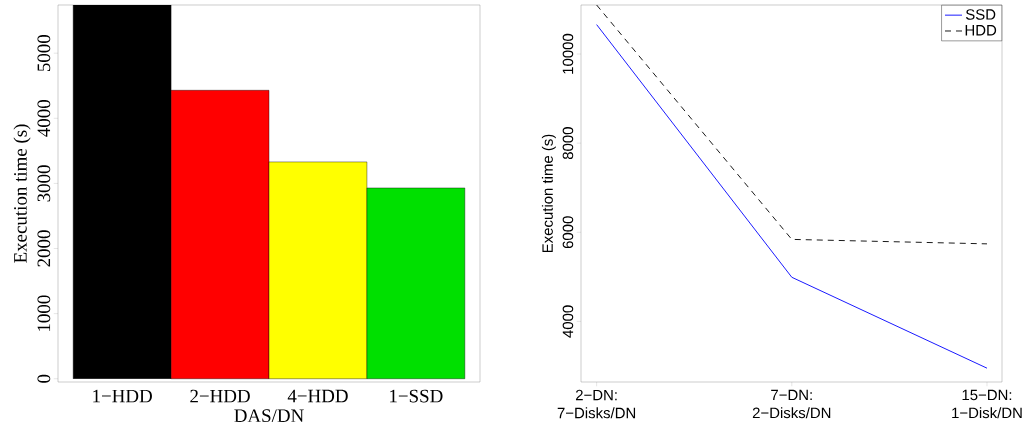 This screenshot has height=441, width=1032. Describe the element at coordinates (981, 30) in the screenshot. I see `legend-label: HDD` at that location.